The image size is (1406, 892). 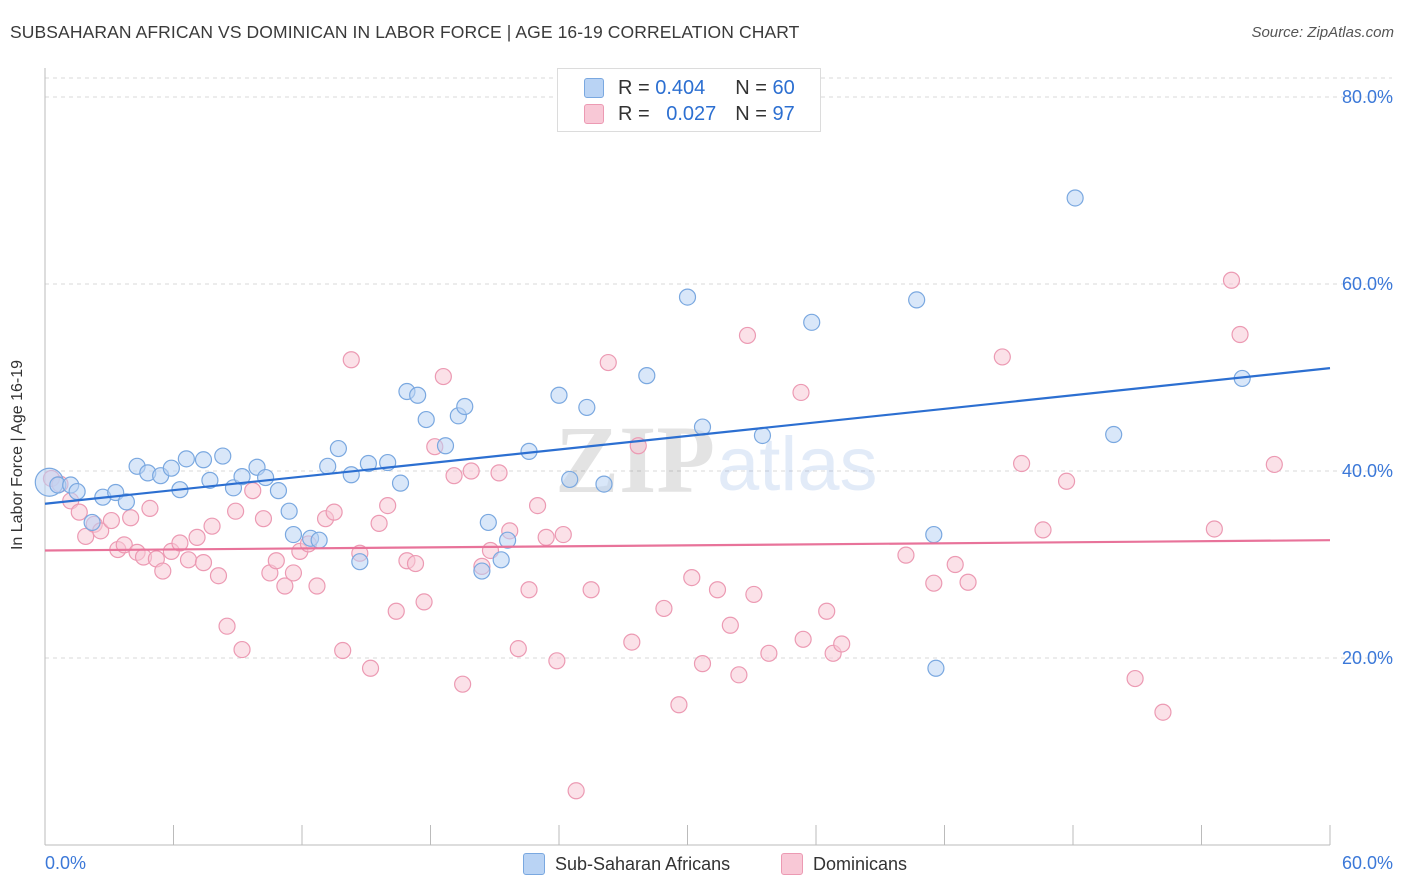 What do you see at coordinates (634, 113) in the screenshot?
I see `legend-r-label: R =` at bounding box center [634, 113].